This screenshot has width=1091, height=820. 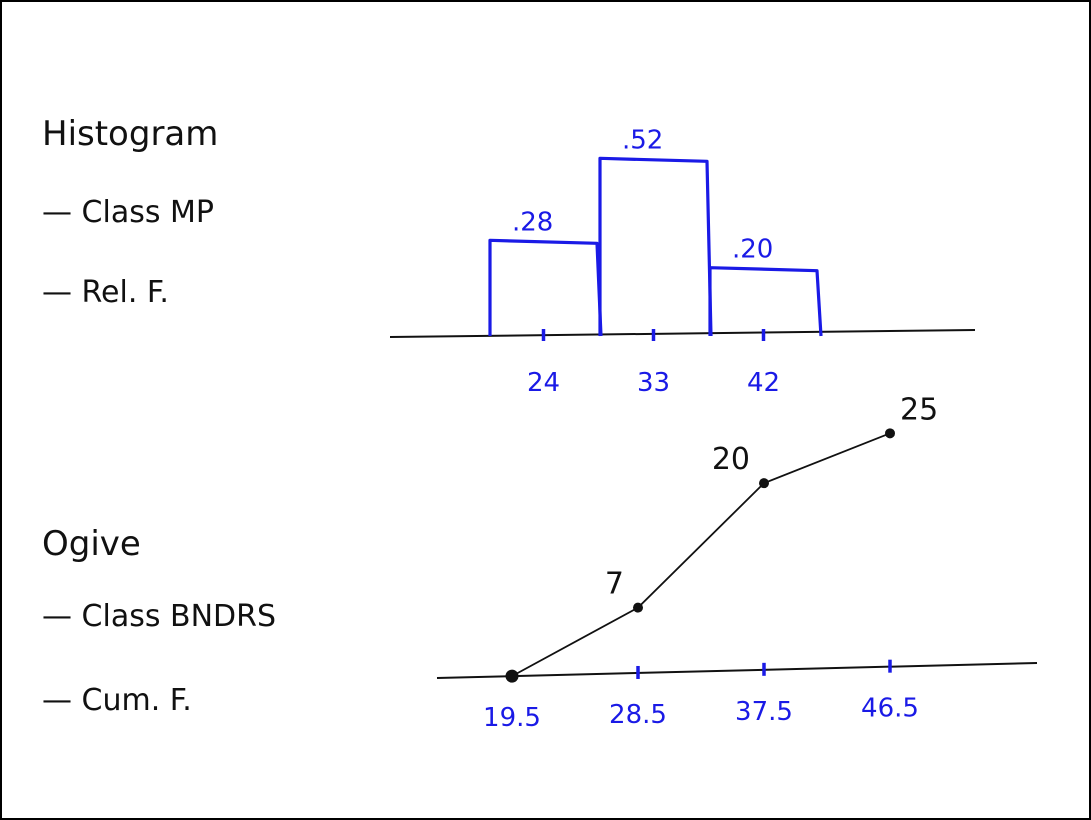 I want to click on histogram-value-label: .20, so click(x=752, y=250).